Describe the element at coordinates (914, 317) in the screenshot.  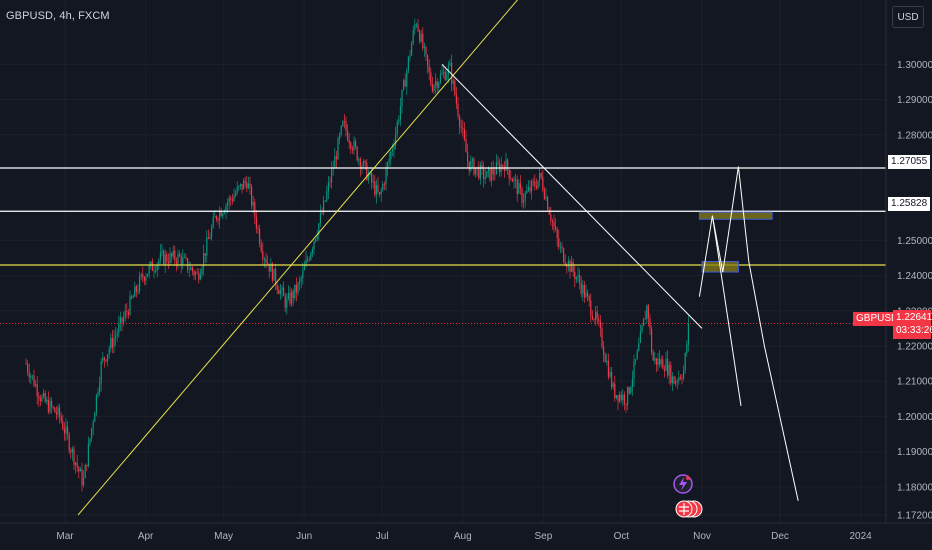
I see `price-marker-value: 1.22641` at that location.